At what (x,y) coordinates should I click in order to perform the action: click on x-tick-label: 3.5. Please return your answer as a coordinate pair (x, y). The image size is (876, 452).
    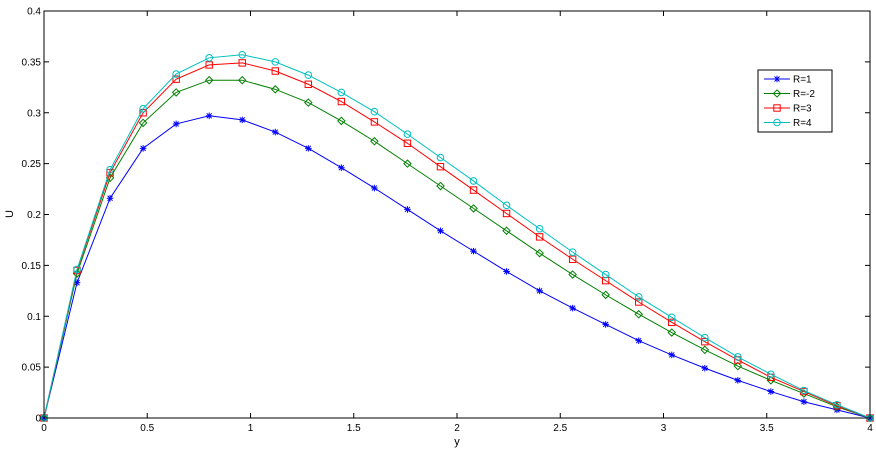
    Looking at the image, I should click on (767, 428).